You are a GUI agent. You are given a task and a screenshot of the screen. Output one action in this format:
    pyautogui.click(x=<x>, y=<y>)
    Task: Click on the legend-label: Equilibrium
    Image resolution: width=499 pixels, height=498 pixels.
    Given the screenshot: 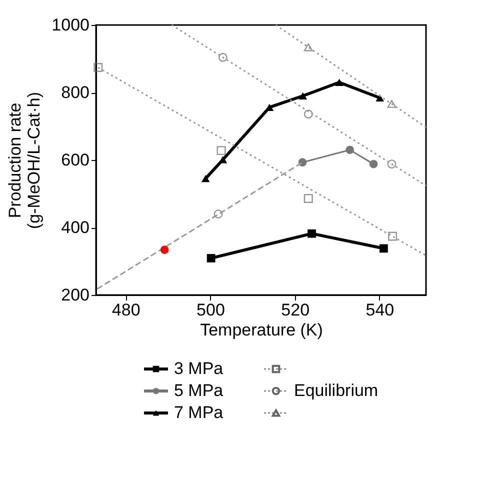 What is the action you would take?
    pyautogui.click(x=336, y=390)
    